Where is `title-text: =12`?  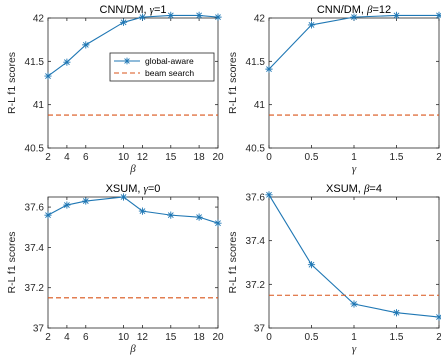 title-text: =12 is located at coordinates (381, 10).